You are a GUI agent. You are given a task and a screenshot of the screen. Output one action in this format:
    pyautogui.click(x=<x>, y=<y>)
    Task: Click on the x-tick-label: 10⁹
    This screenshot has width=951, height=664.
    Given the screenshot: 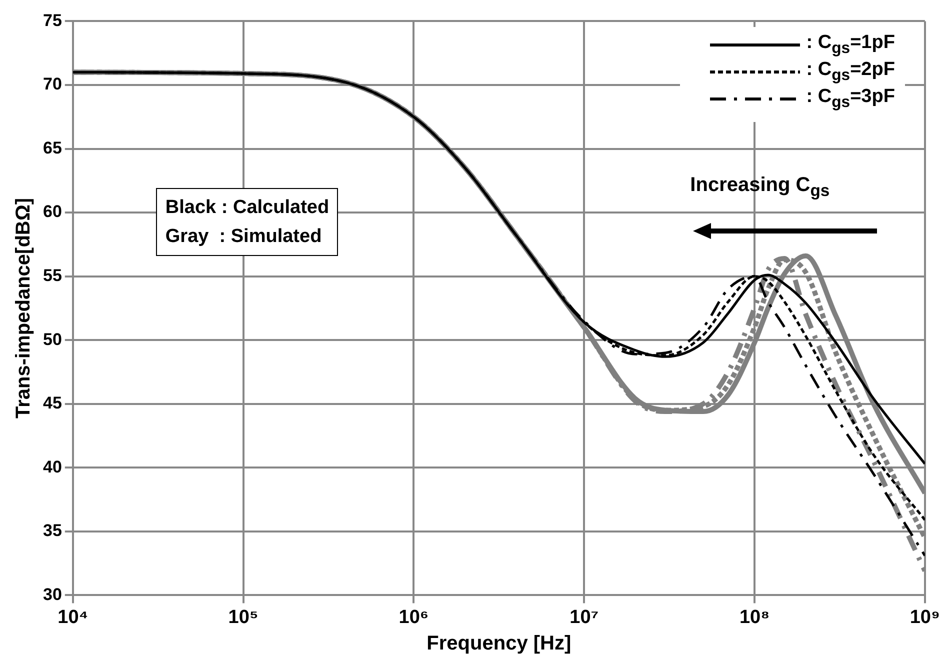 What is the action you would take?
    pyautogui.click(x=925, y=617)
    